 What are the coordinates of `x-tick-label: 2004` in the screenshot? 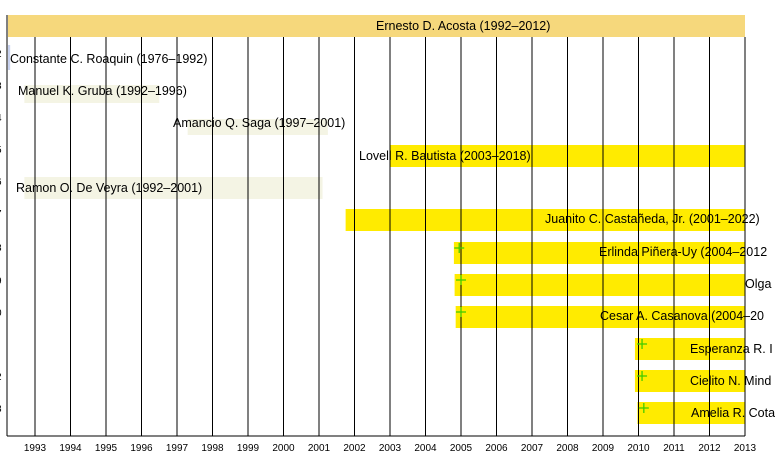 It's located at (425, 448).